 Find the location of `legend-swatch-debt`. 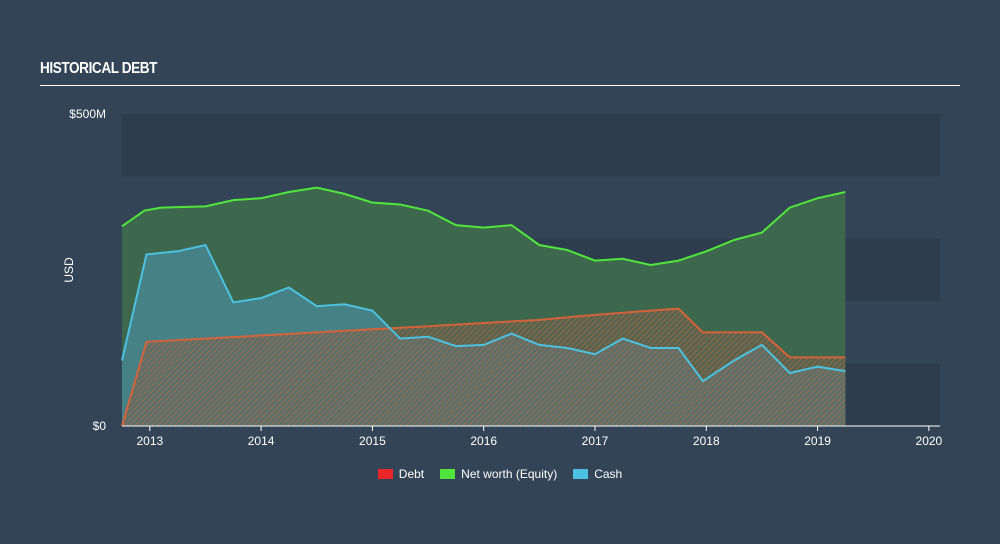

legend-swatch-debt is located at coordinates (385, 474).